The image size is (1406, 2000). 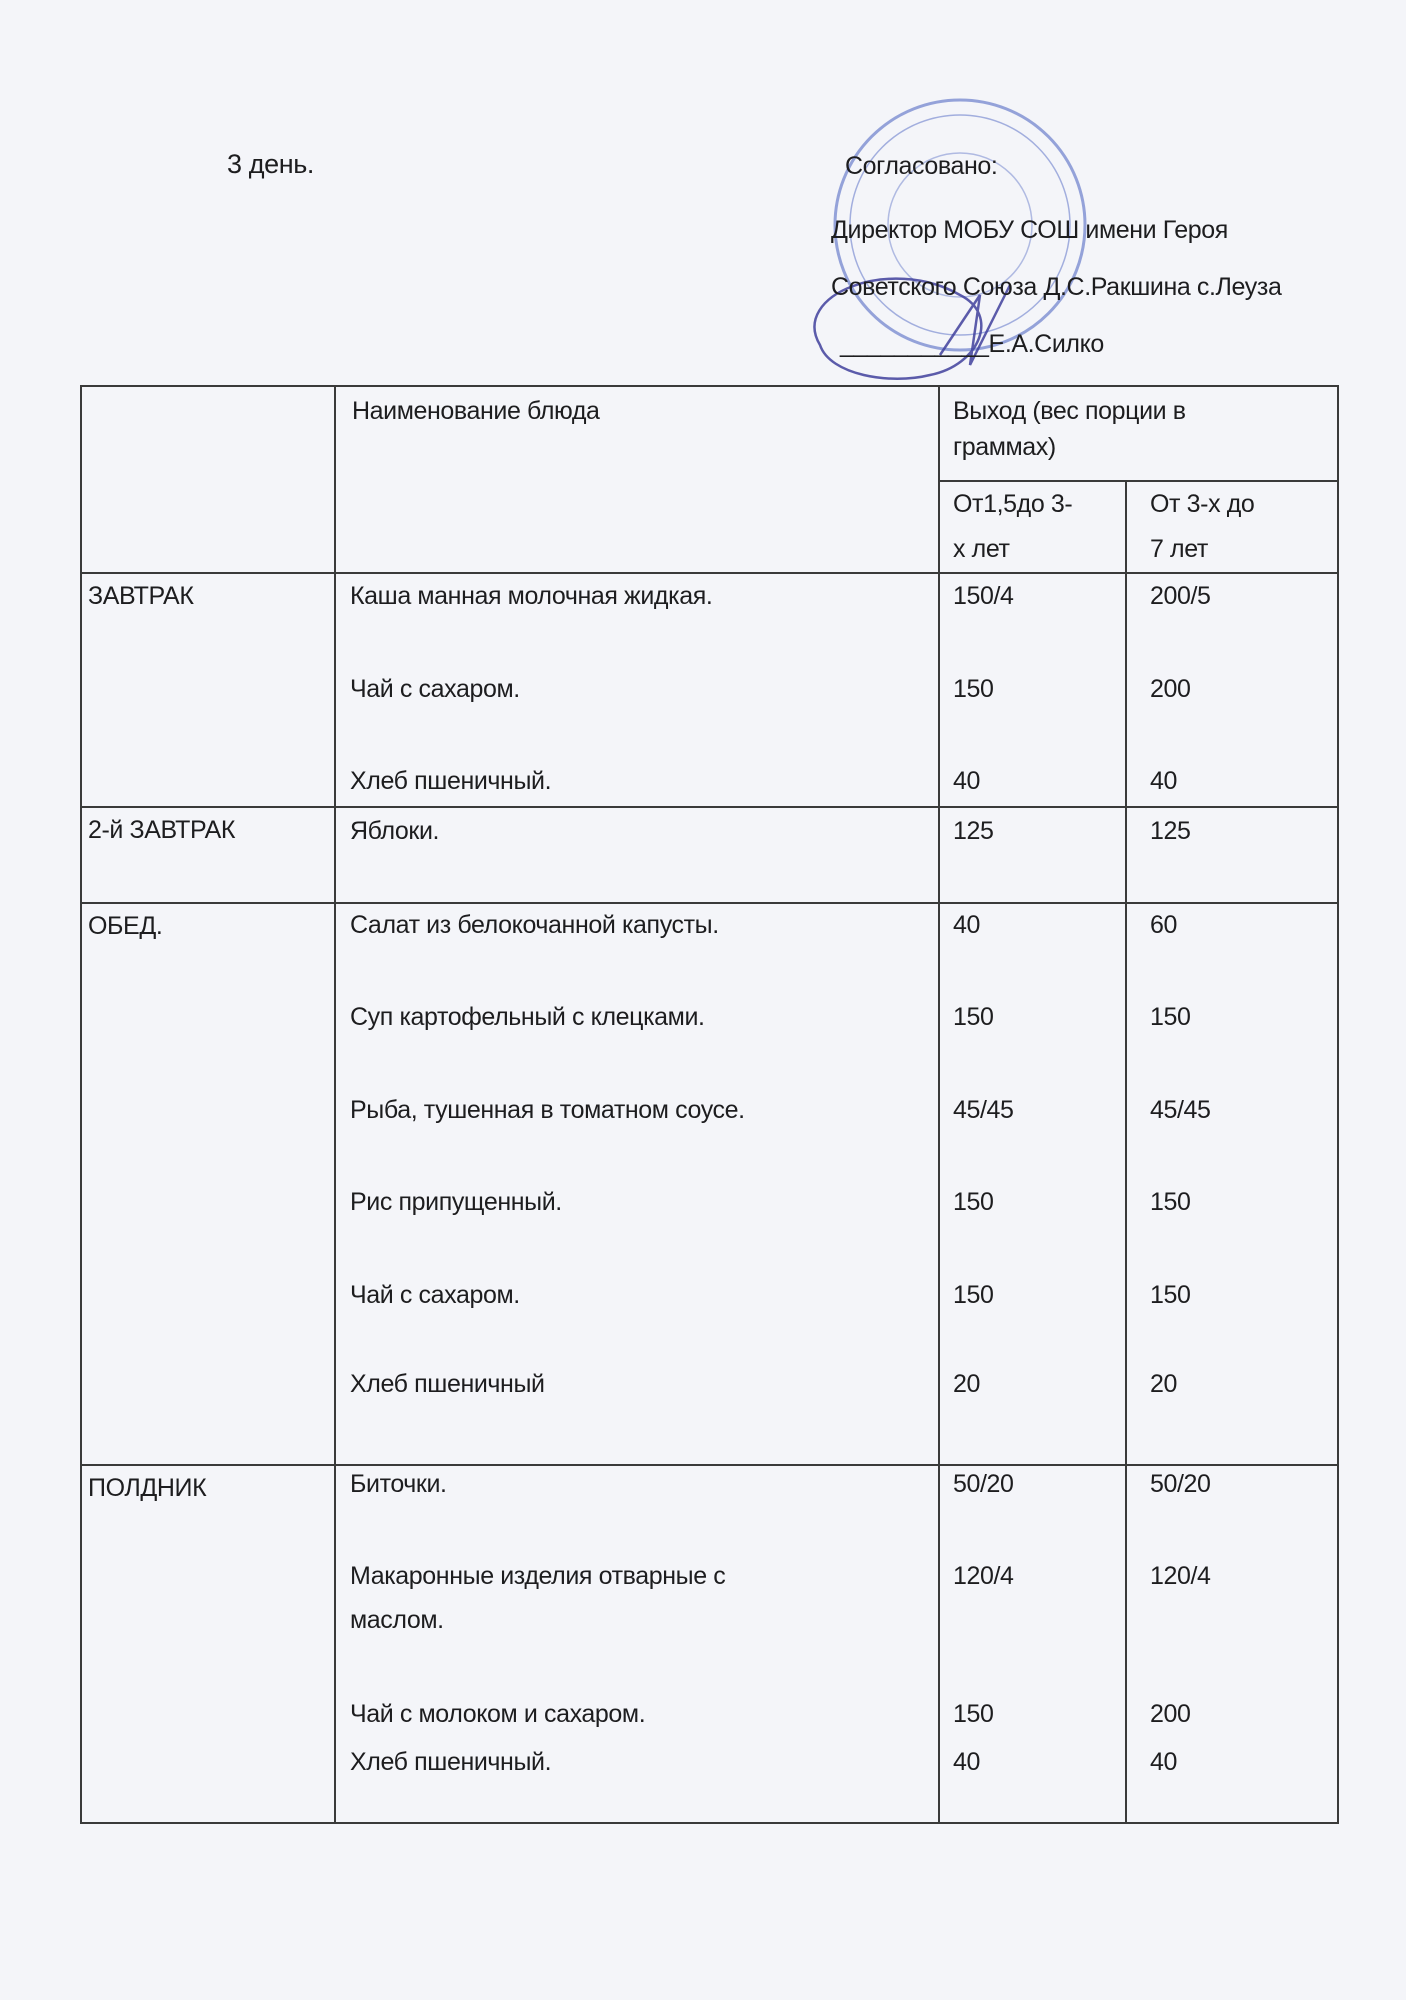 I want to click on meal-name: ПОЛДНИК, so click(x=147, y=1488).